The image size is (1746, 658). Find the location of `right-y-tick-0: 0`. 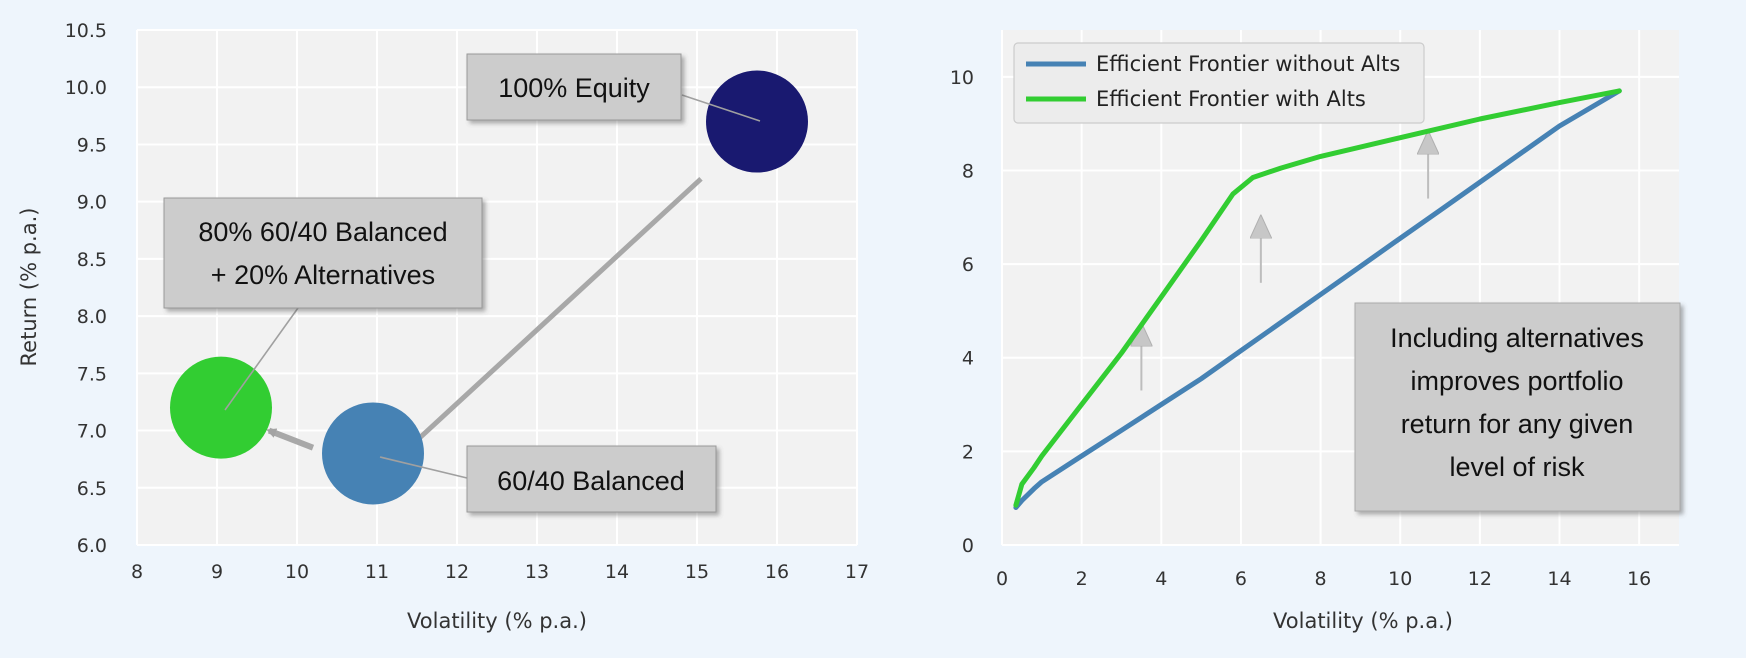

right-y-tick-0: 0 is located at coordinates (968, 546).